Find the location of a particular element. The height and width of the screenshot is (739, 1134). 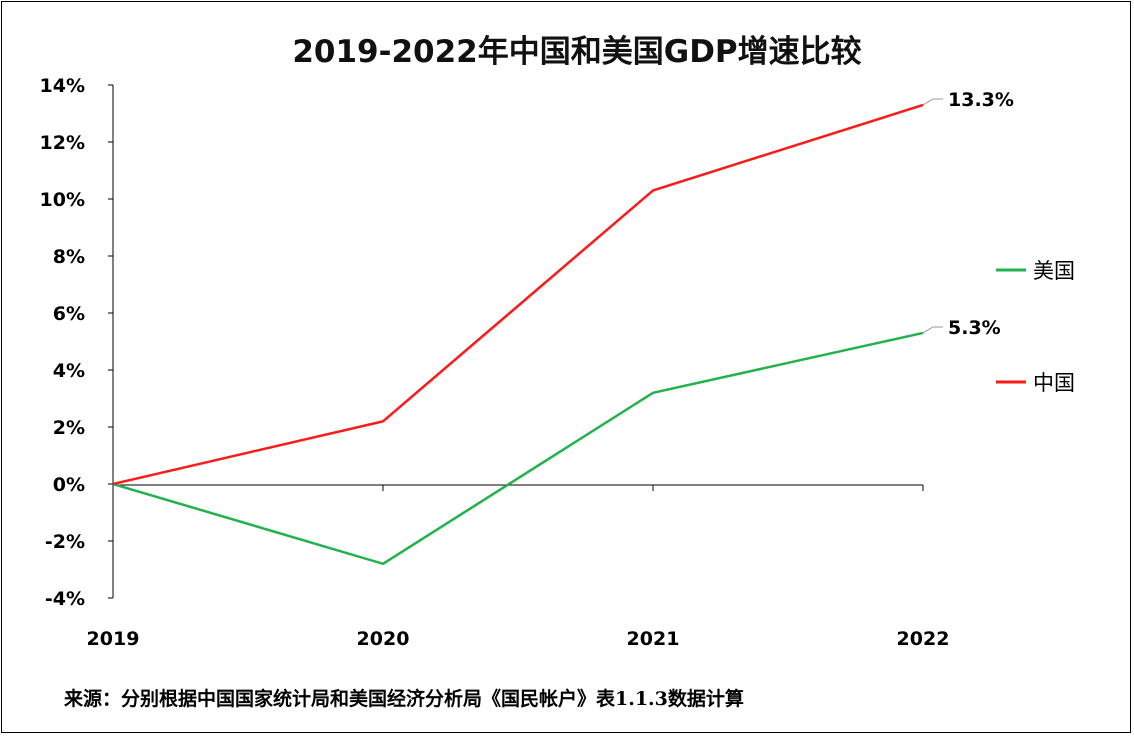

y-tick-label: 4% is located at coordinates (69, 371).